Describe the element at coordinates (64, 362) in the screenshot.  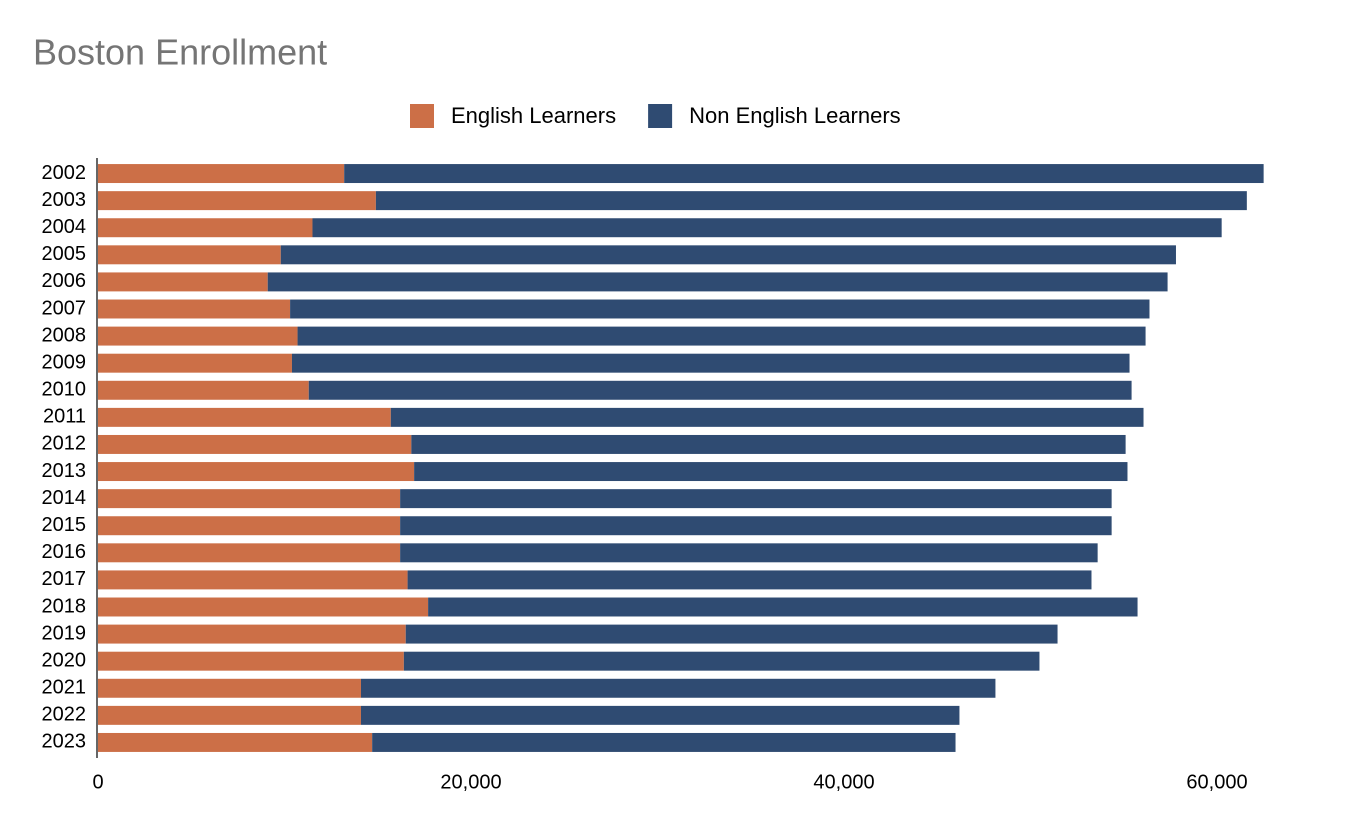
I see `y-tick-label: 2009` at that location.